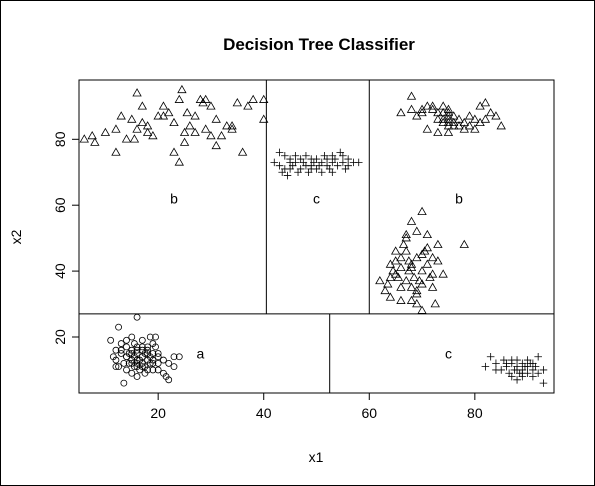 Image resolution: width=595 pixels, height=486 pixels. Describe the element at coordinates (369, 413) in the screenshot. I see `x-tick-label: 60` at that location.